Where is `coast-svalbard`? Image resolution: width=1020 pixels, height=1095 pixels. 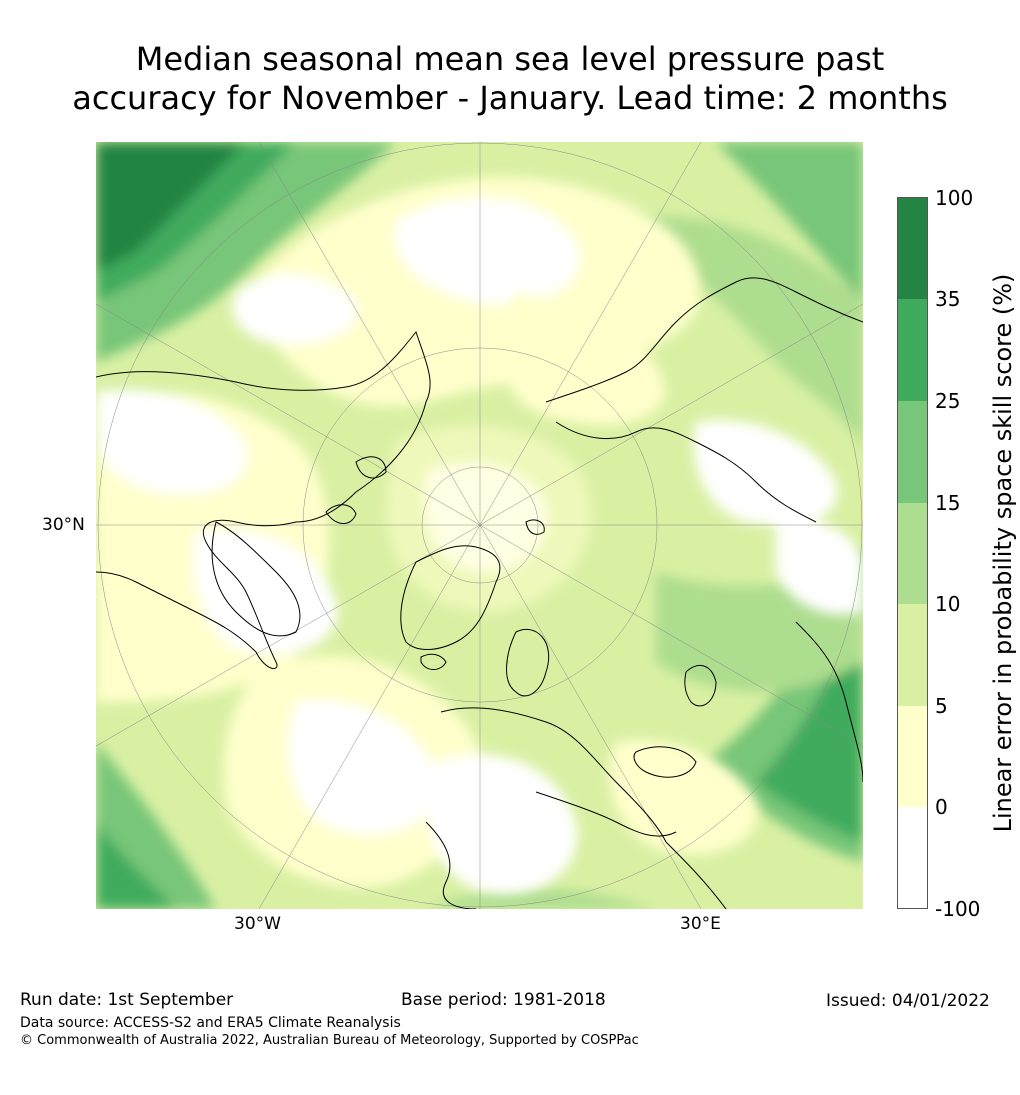
coast-svalbard is located at coordinates (535, 527).